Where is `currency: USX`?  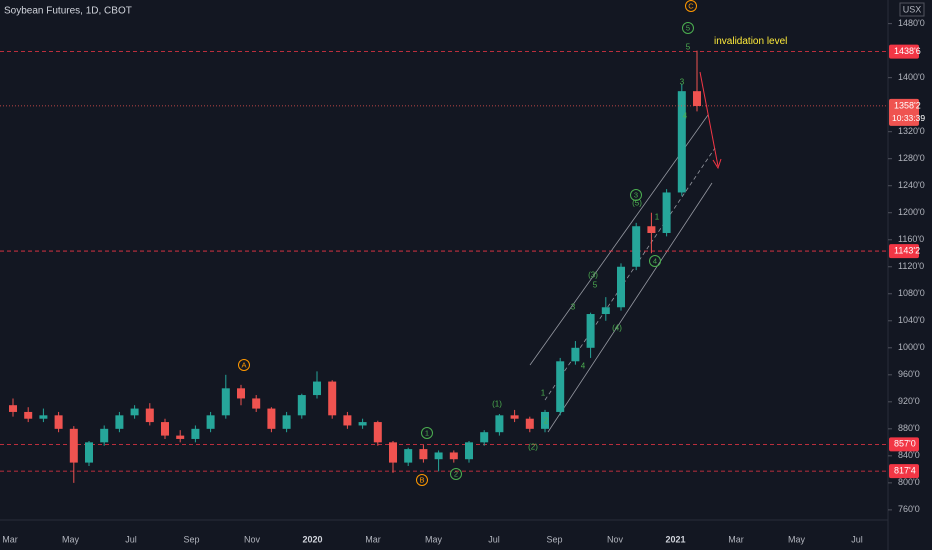
currency: USX is located at coordinates (912, 9).